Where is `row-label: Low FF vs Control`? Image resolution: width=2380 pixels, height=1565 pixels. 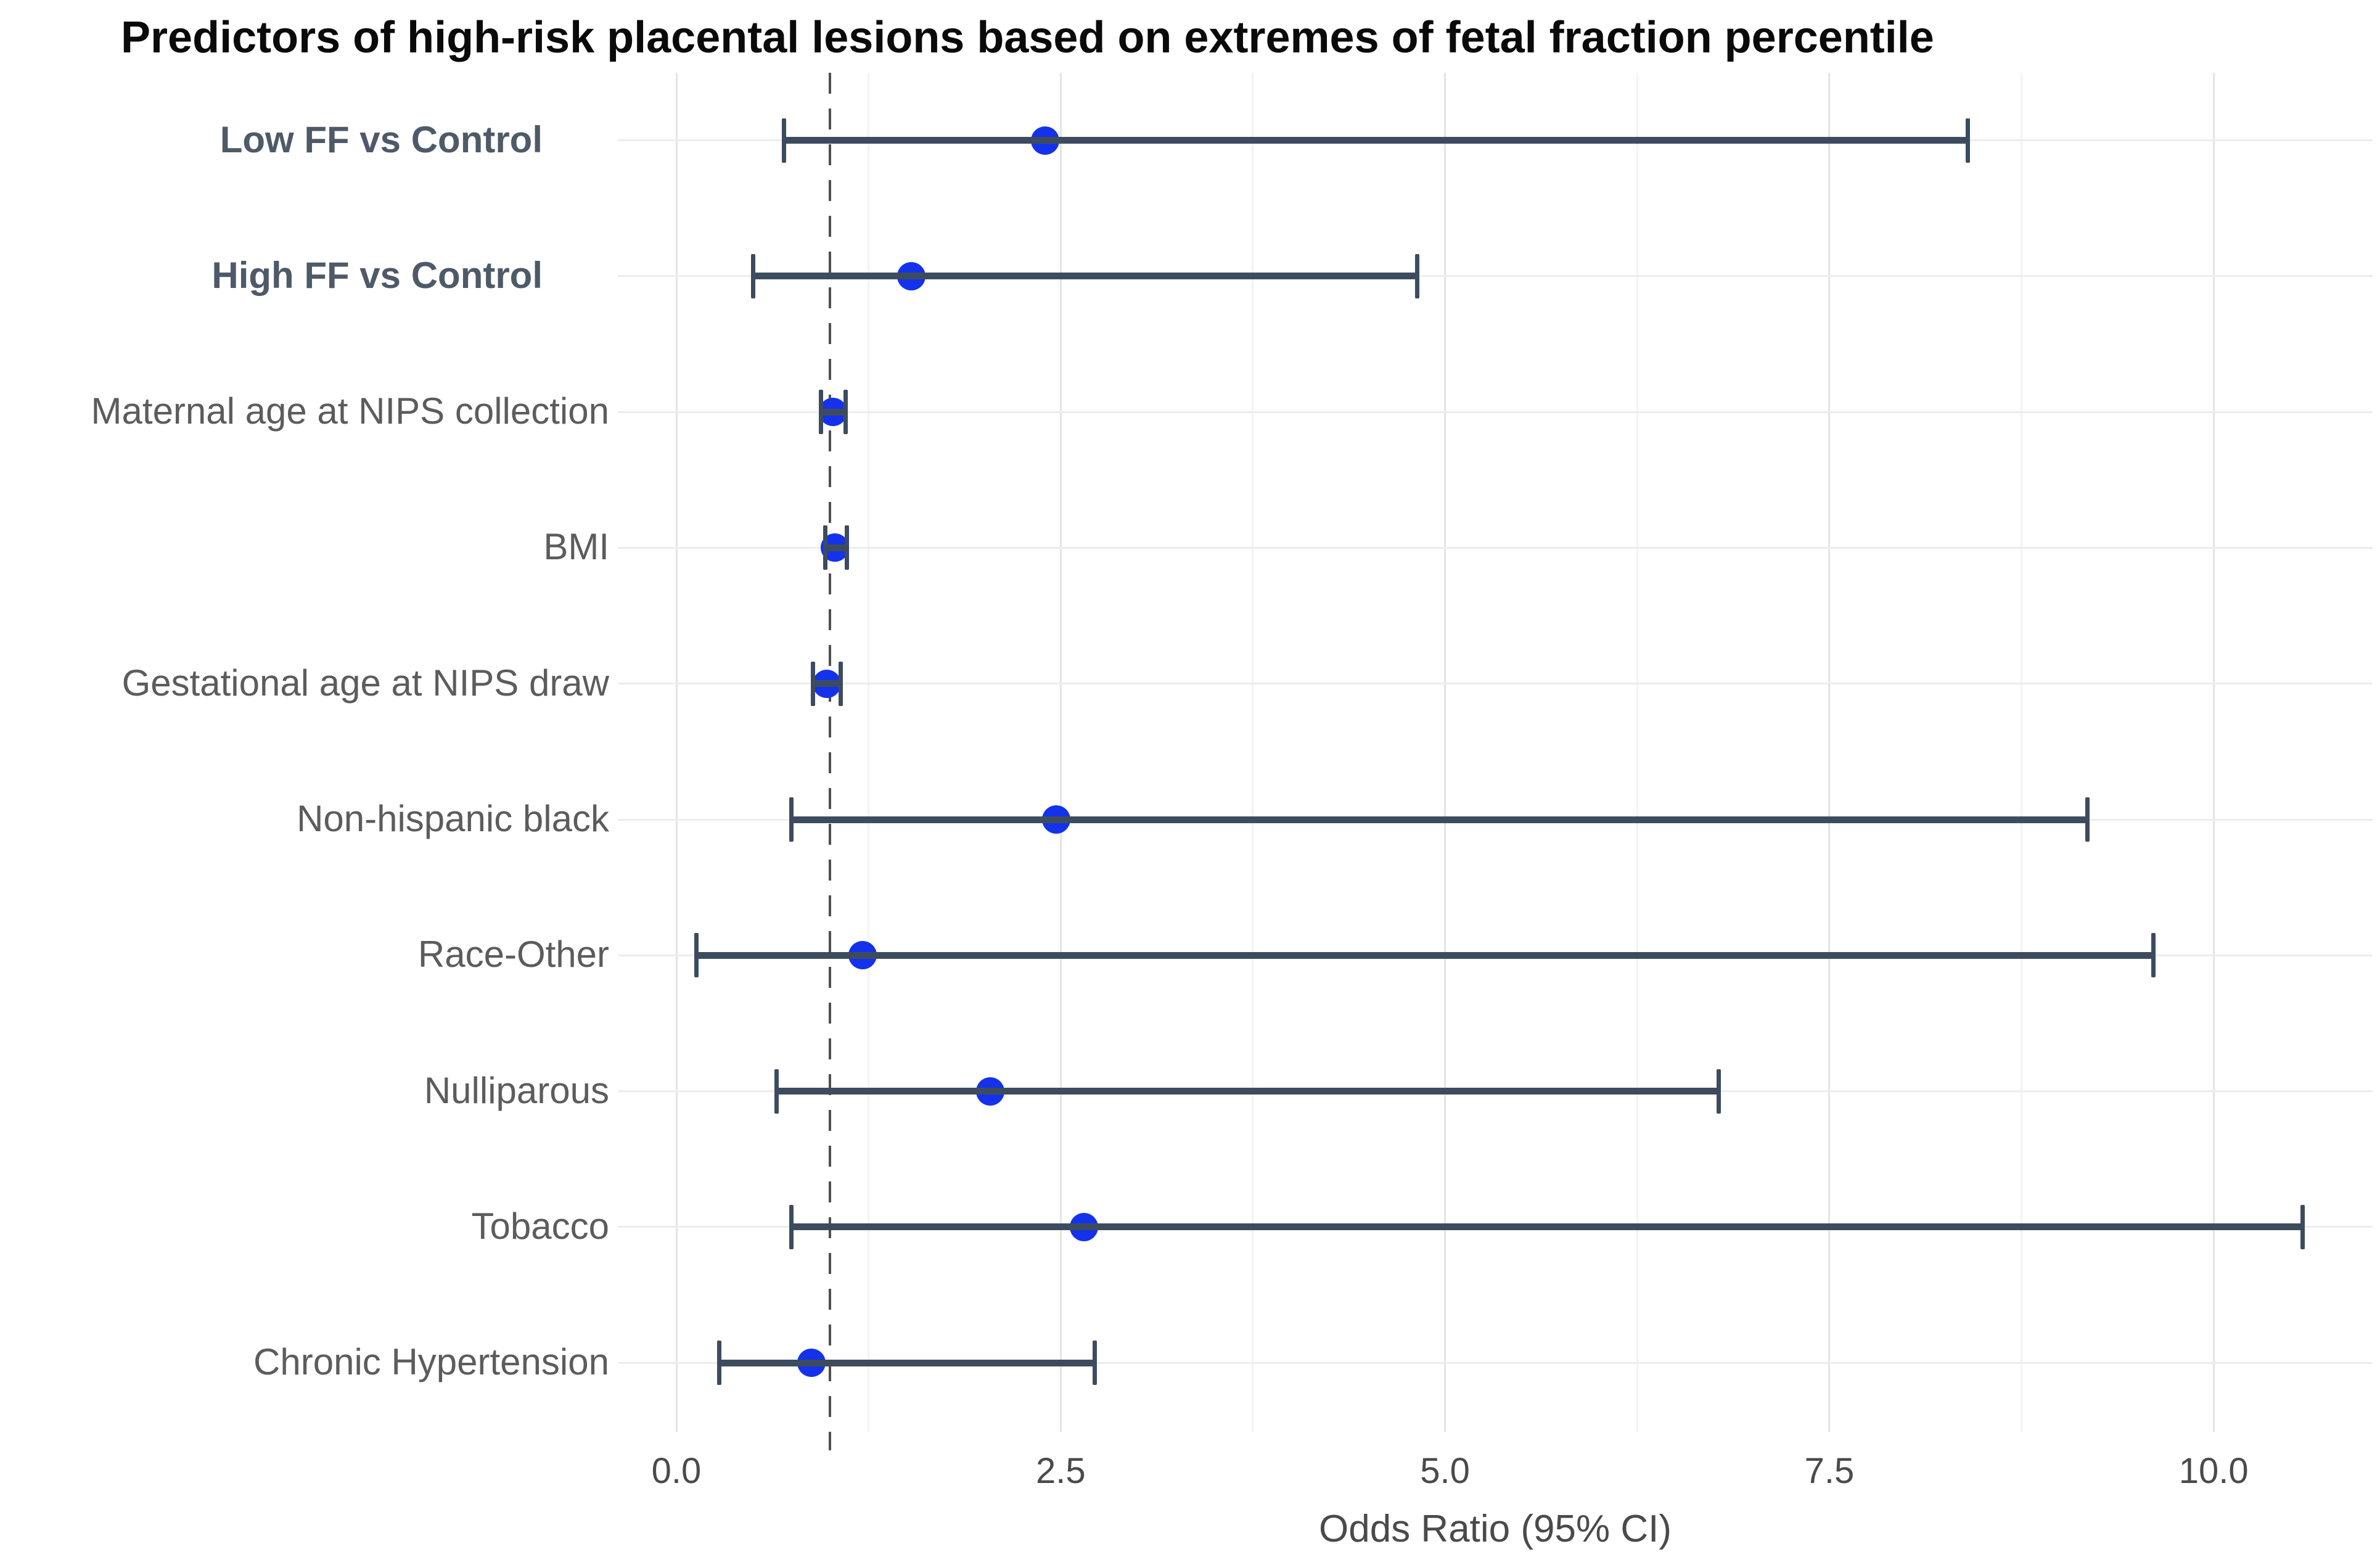
row-label: Low FF vs Control is located at coordinates (381, 139).